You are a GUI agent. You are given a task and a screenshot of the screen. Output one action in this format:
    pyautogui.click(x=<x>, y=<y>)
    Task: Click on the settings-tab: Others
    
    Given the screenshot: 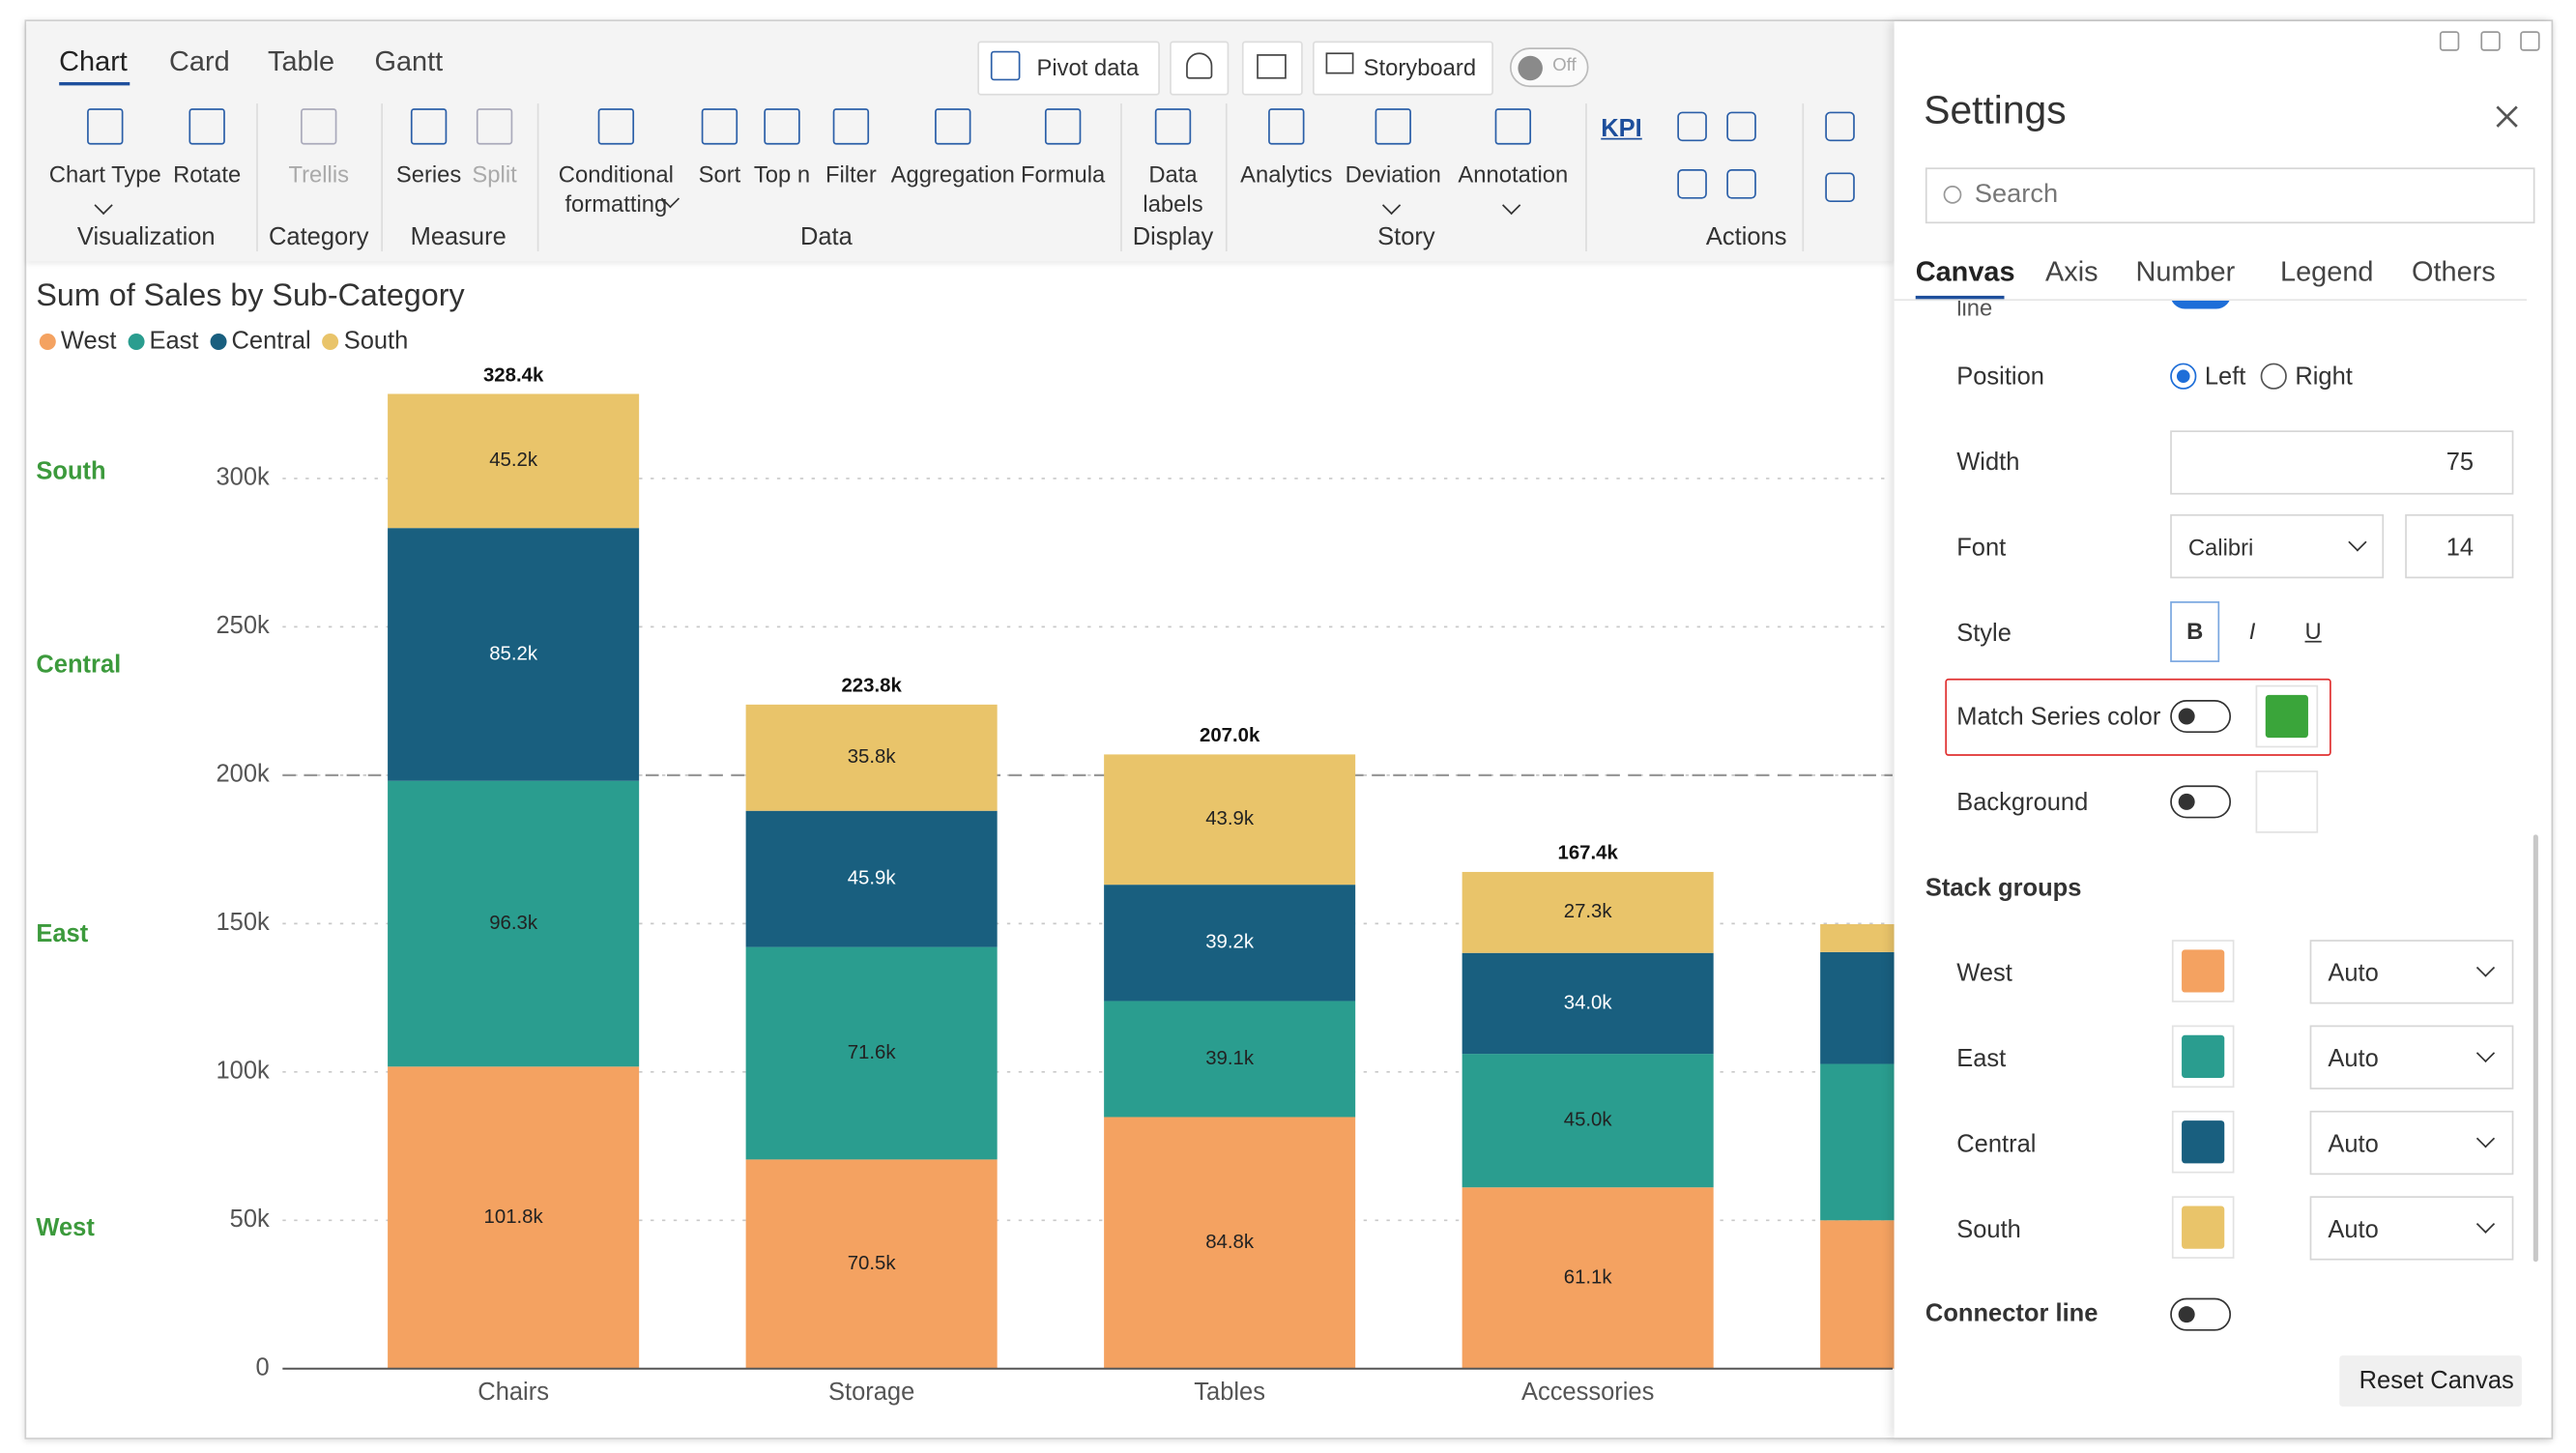 What is the action you would take?
    pyautogui.click(x=2454, y=272)
    